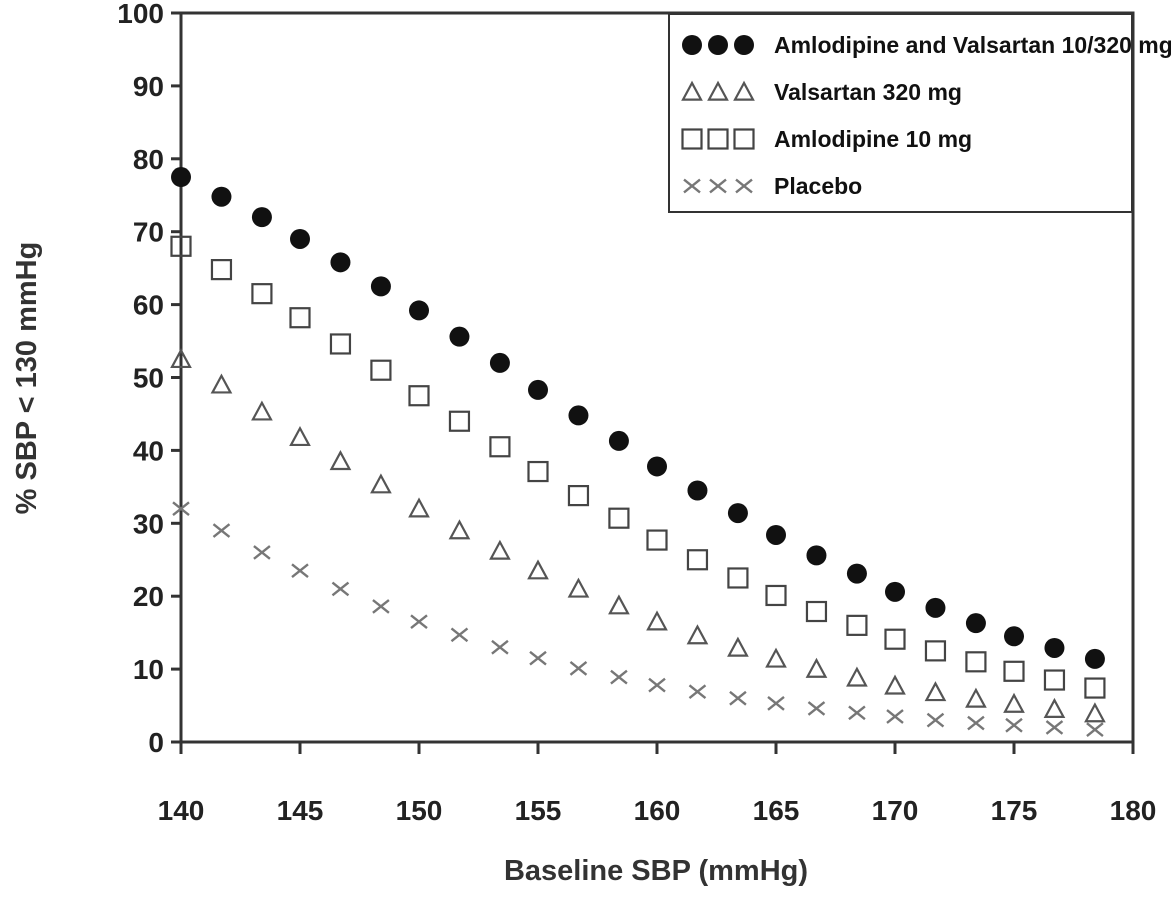 This screenshot has height=901, width=1171. I want to click on y-tick-label: 0, so click(156, 742).